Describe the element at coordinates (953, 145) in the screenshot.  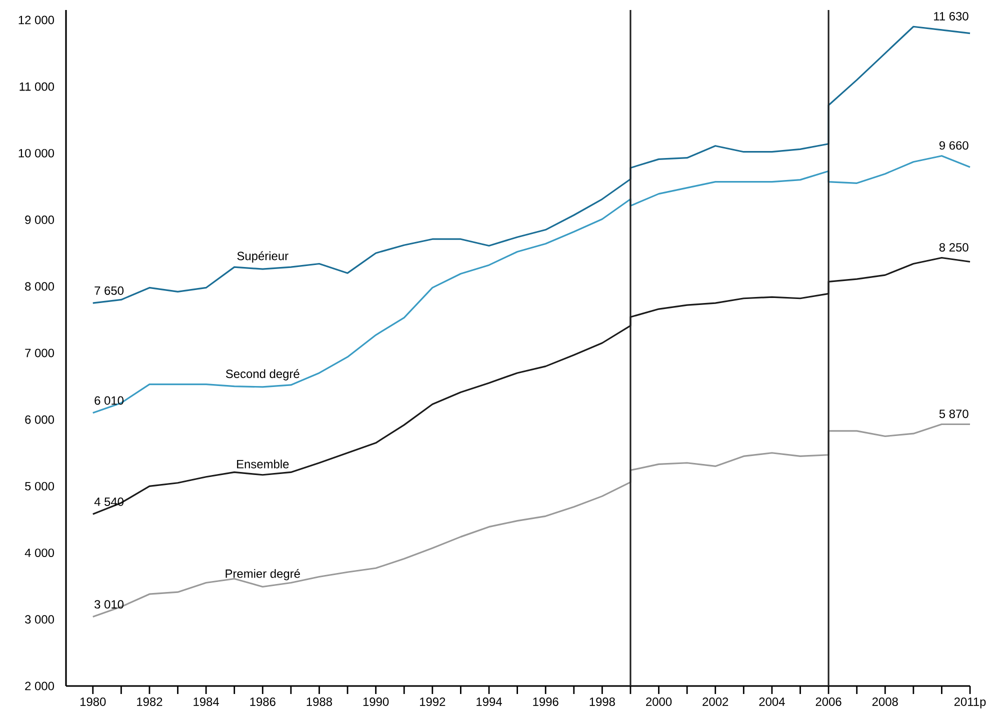
I see `annotation: 9 660` at that location.